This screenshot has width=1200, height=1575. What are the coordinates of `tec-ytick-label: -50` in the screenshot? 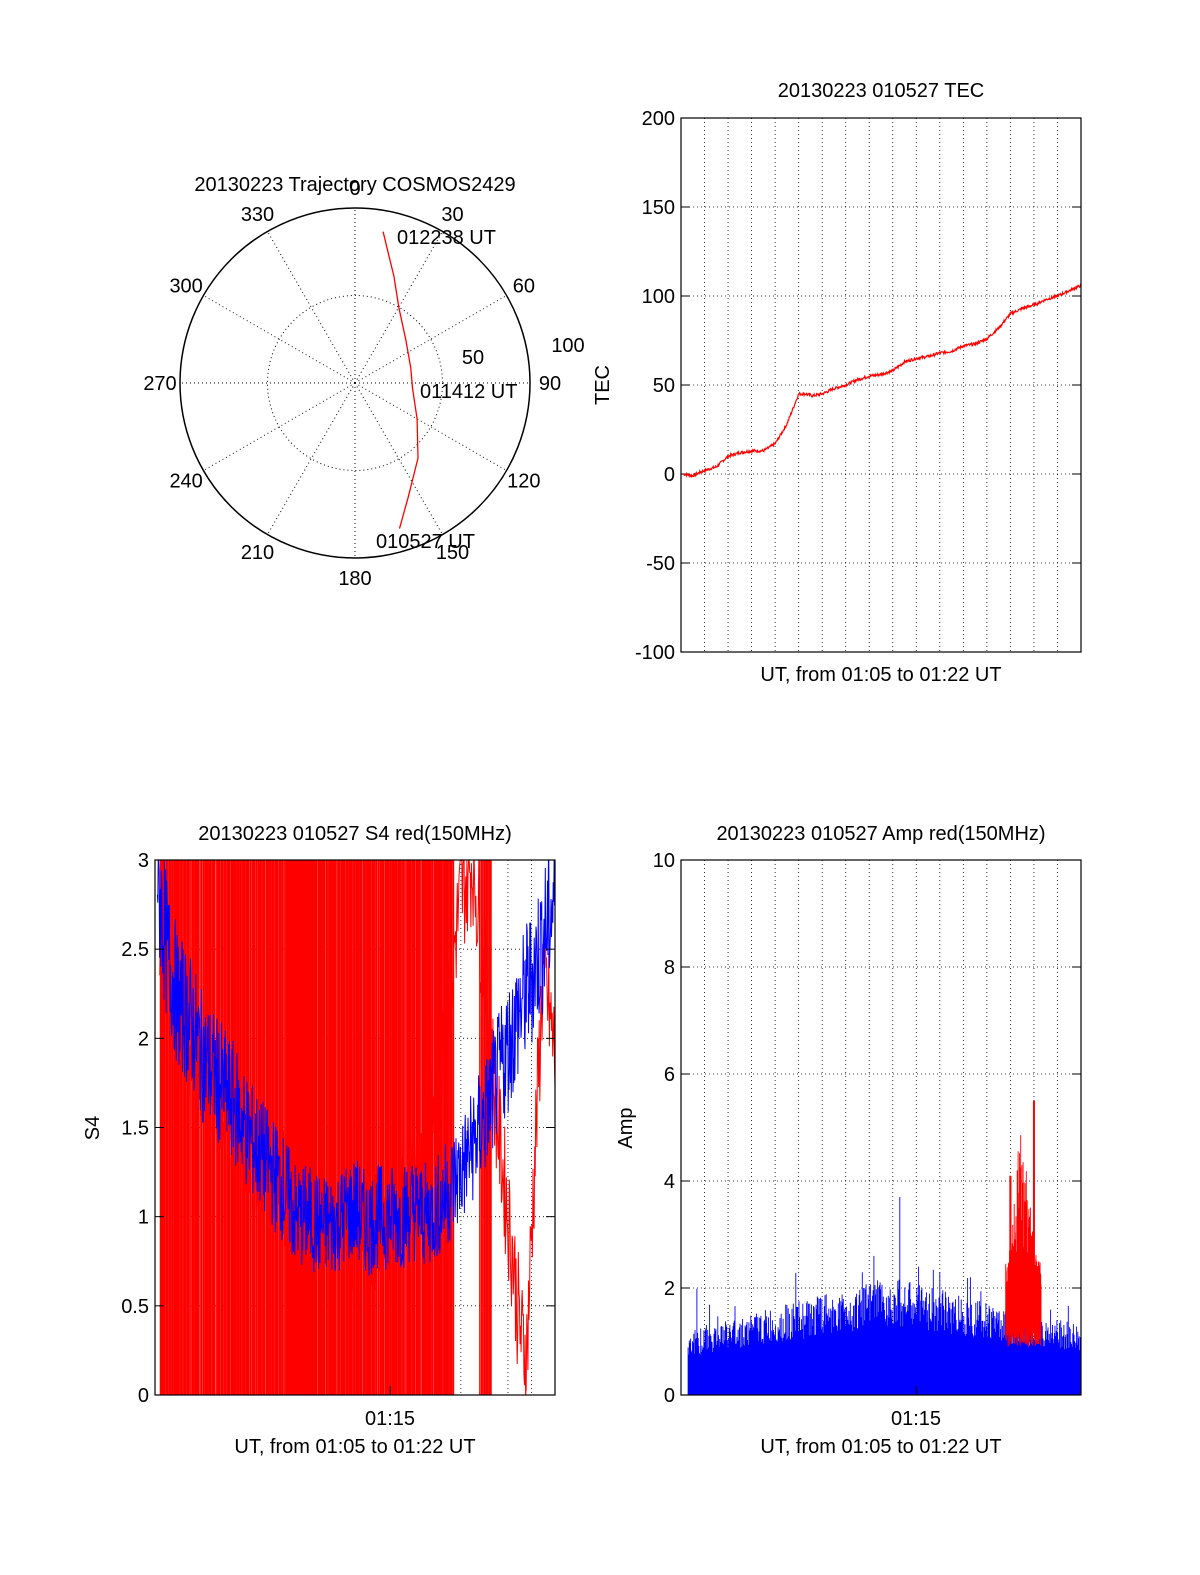 It's located at (660, 564).